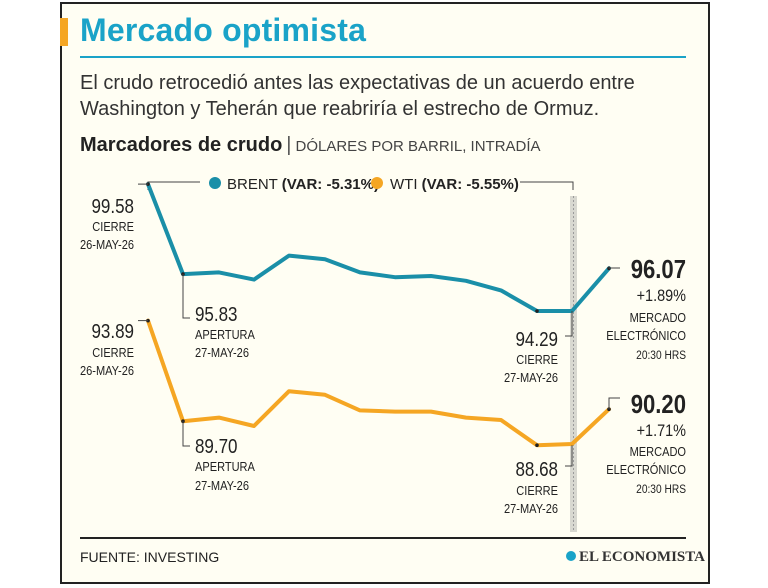 The height and width of the screenshot is (588, 768). I want to click on publisher-brand: EL ECONOMISTA, so click(635, 557).